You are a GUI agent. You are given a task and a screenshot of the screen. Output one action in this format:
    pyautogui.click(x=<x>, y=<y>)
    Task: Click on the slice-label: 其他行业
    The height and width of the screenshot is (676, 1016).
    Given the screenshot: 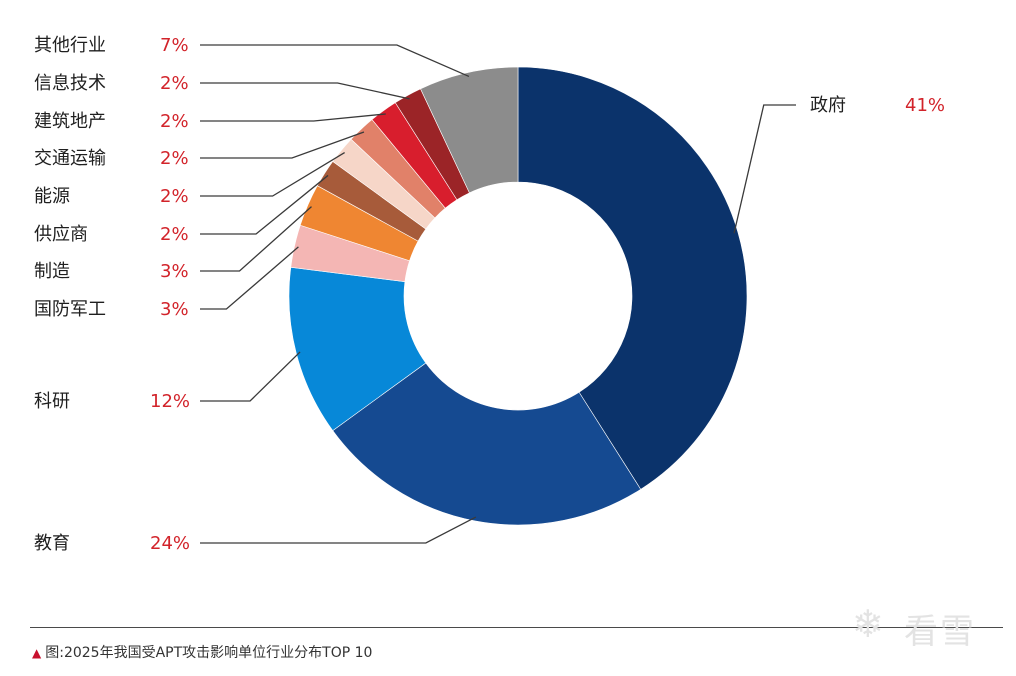 What is the action you would take?
    pyautogui.click(x=70, y=45)
    